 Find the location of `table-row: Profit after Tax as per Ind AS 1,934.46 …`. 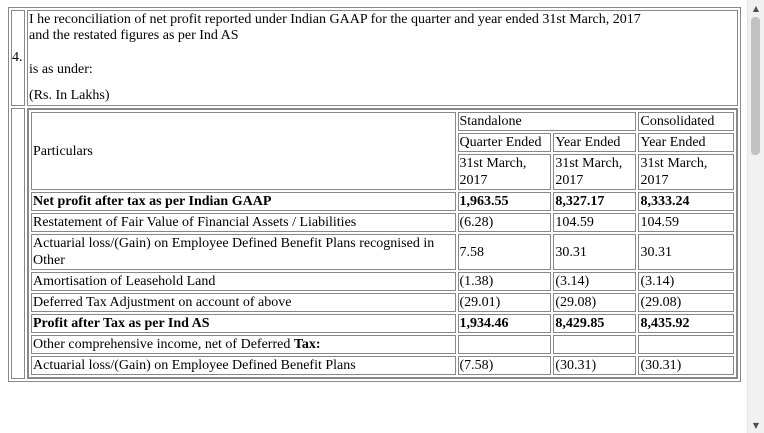

table-row: Profit after Tax as per Ind AS 1,934.46 … is located at coordinates (382, 323).